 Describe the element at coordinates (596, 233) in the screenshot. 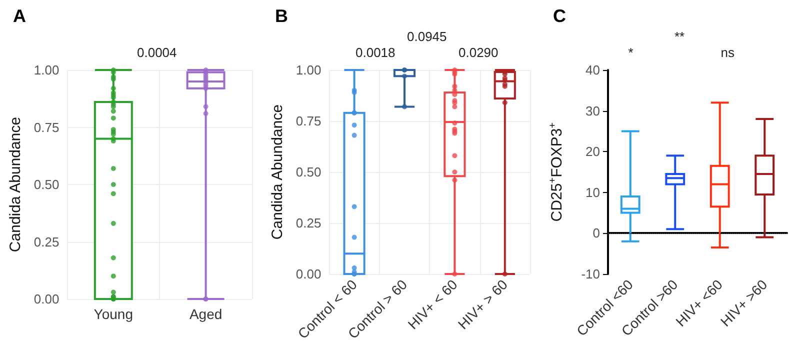

I see `y-tick-label: 0` at that location.